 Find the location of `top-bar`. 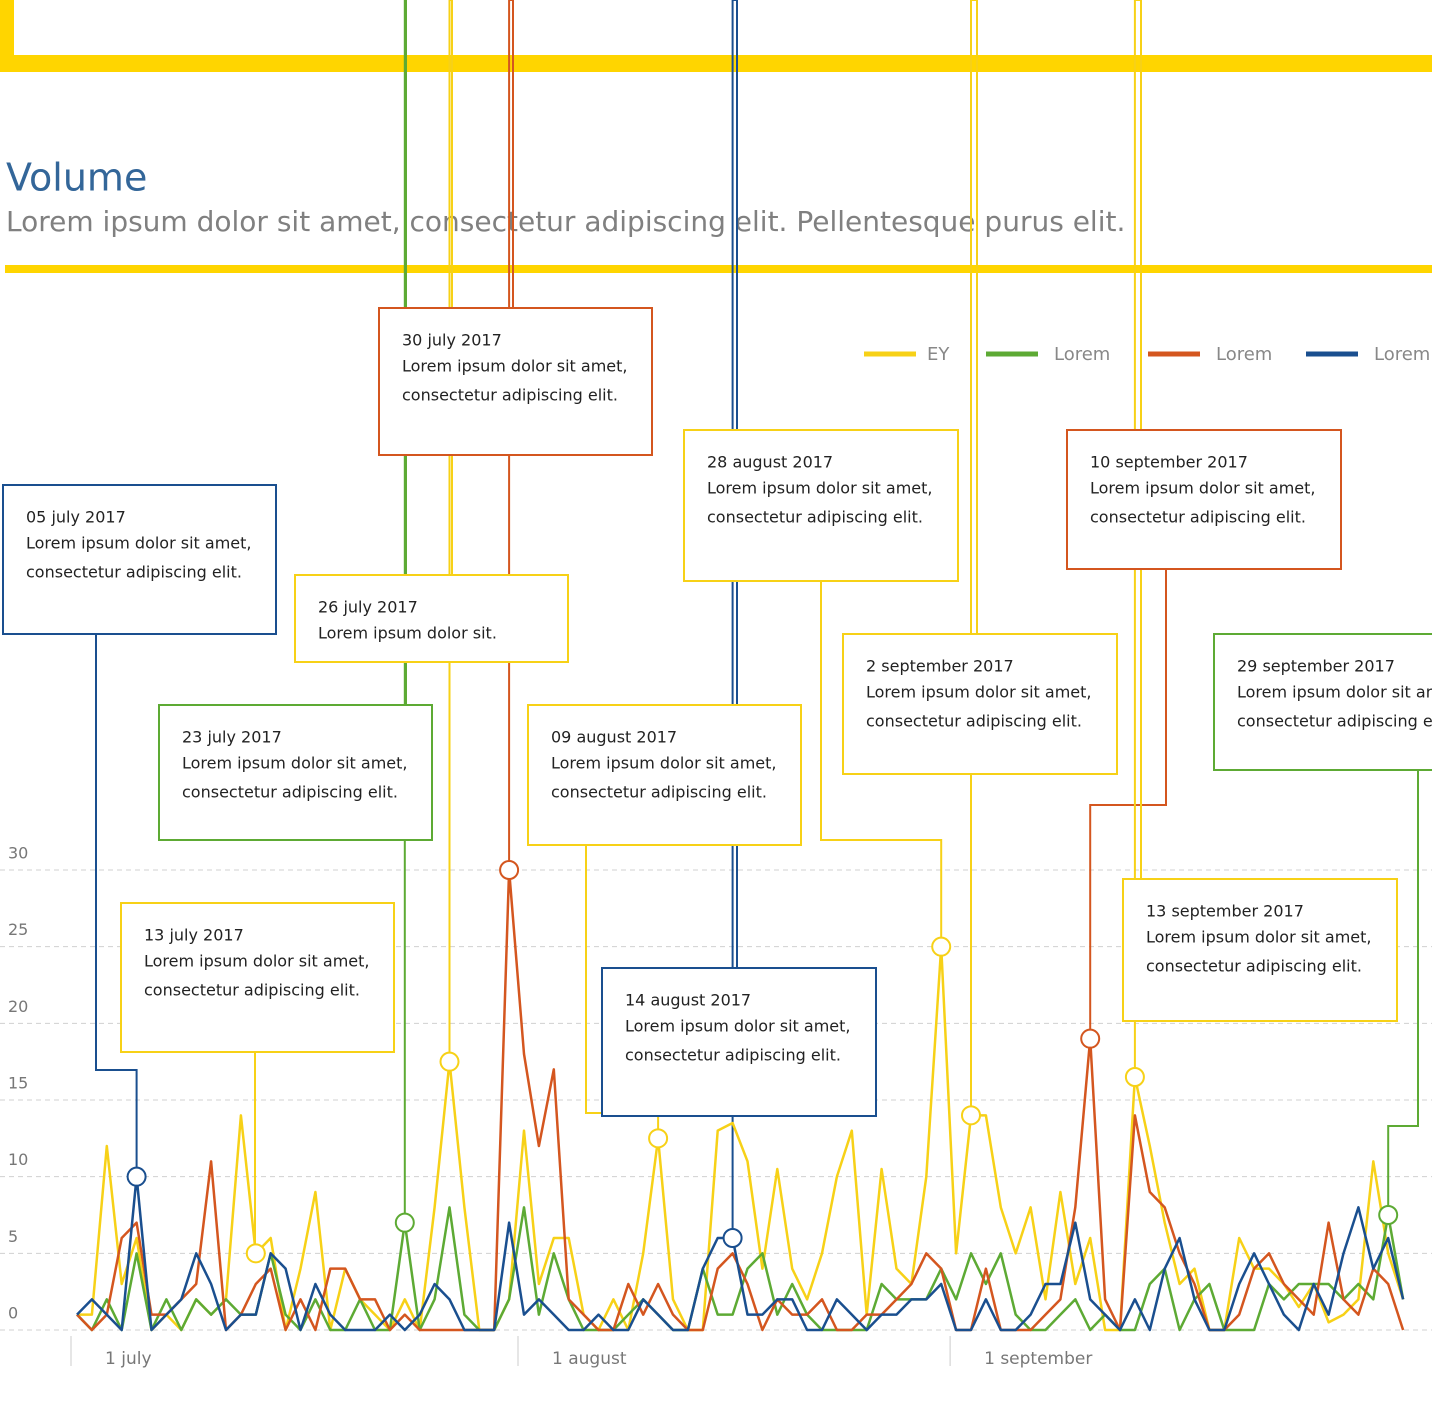

top-bar is located at coordinates (716, 63).